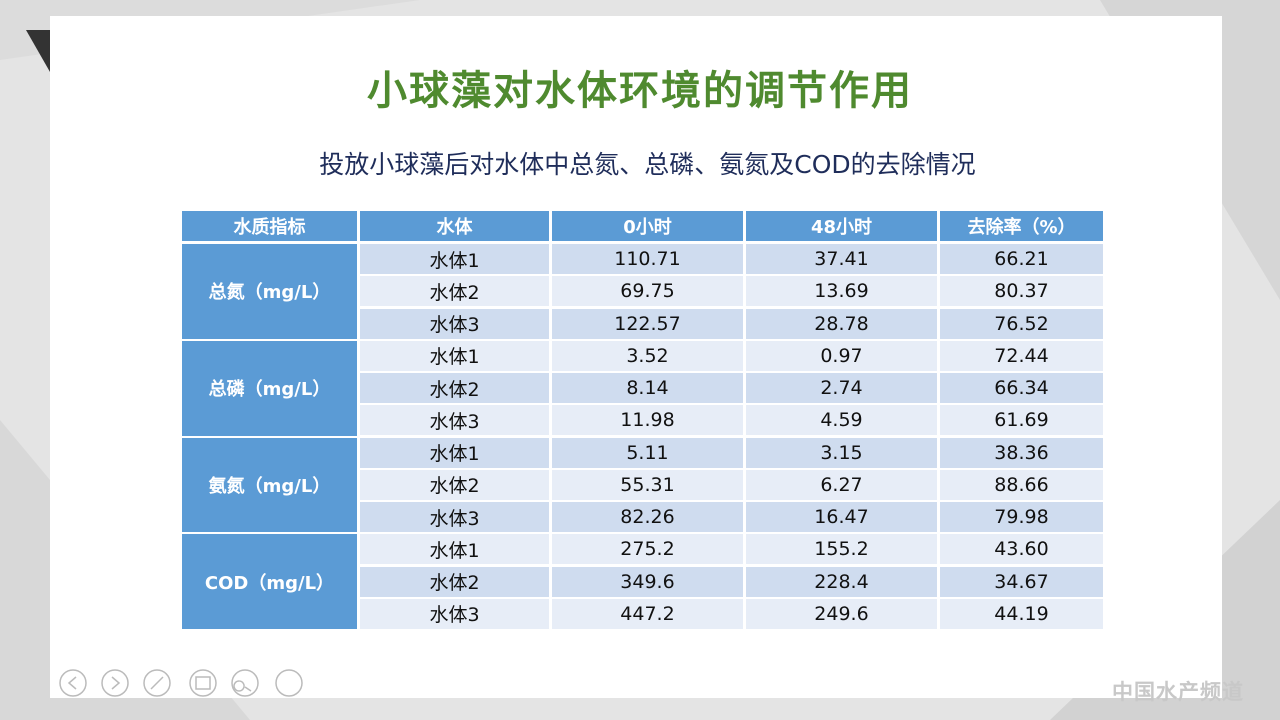 The width and height of the screenshot is (1280, 720). What do you see at coordinates (269, 388) in the screenshot?
I see `group-label: 总磷（mg/L）` at bounding box center [269, 388].